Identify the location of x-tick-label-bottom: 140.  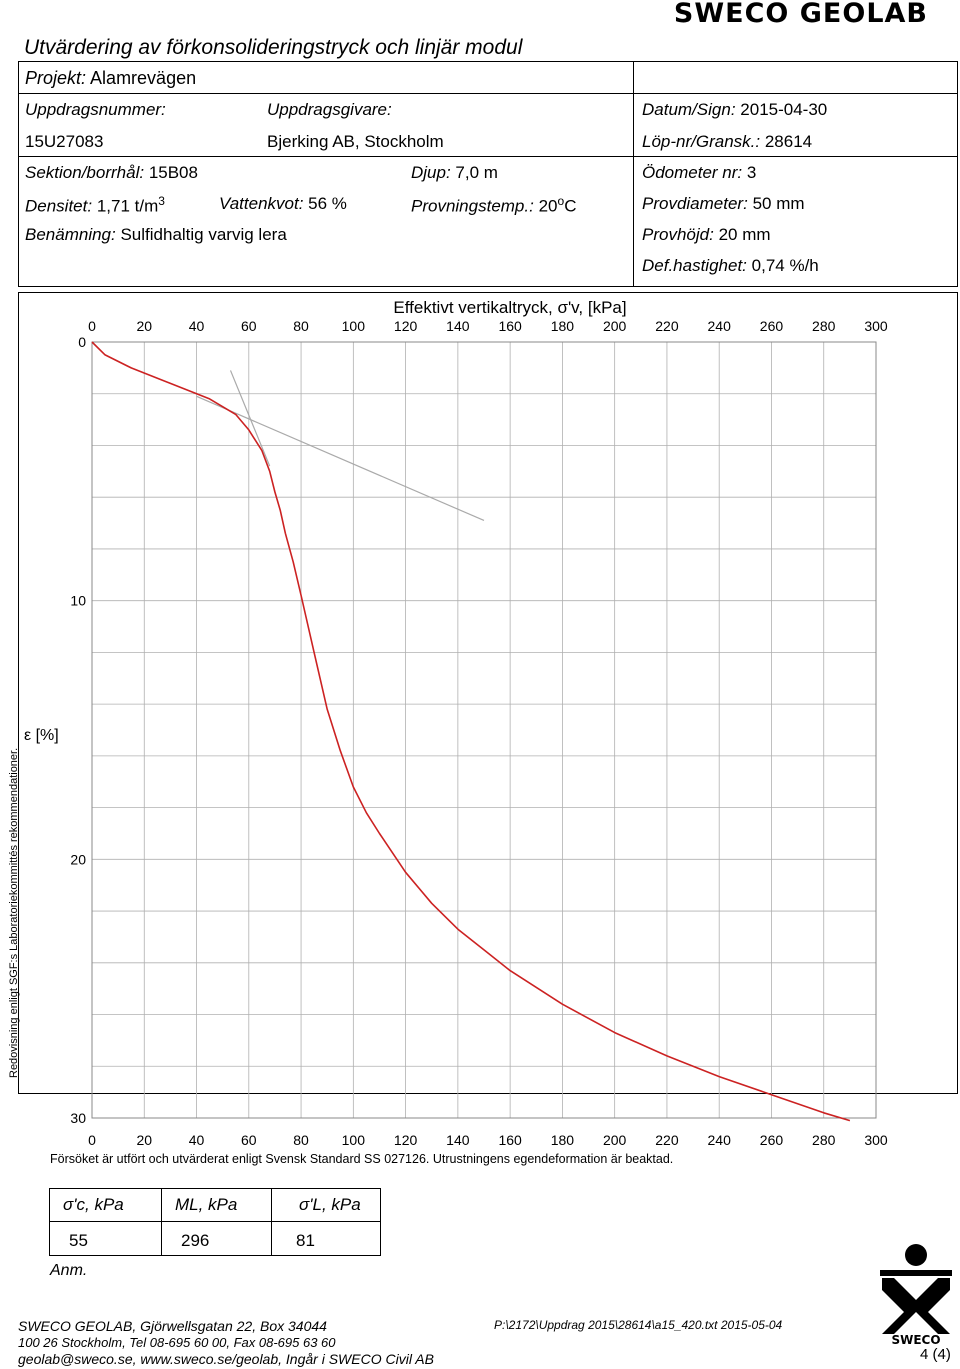
(458, 1140).